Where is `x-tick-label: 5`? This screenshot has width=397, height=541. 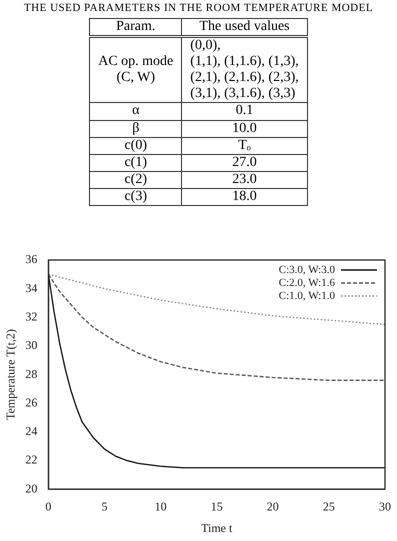
x-tick-label: 5 is located at coordinates (105, 507).